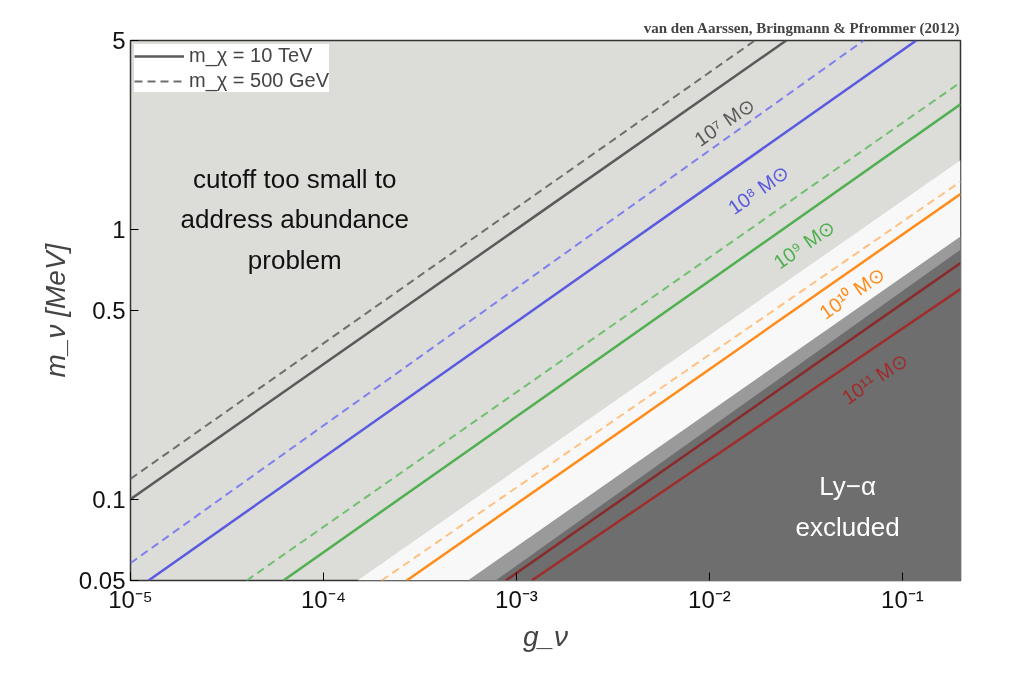 The height and width of the screenshot is (688, 1025). I want to click on annotation: 10⁷ M⊙, so click(725, 122).